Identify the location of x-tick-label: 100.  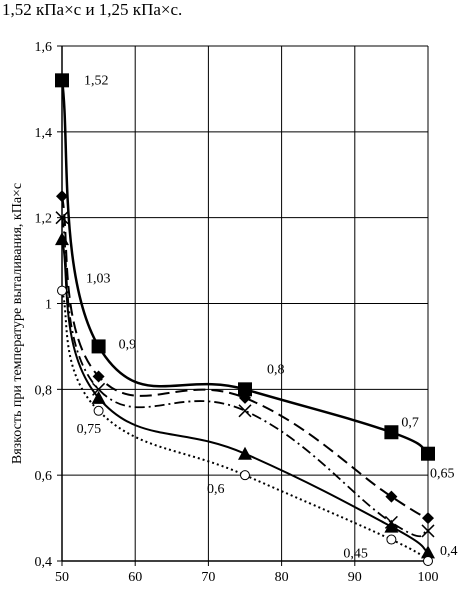
(428, 577).